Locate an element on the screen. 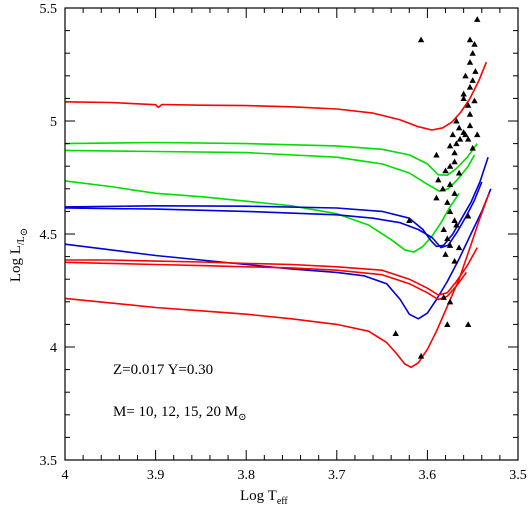  x-tick-label: 4 is located at coordinates (65, 475).